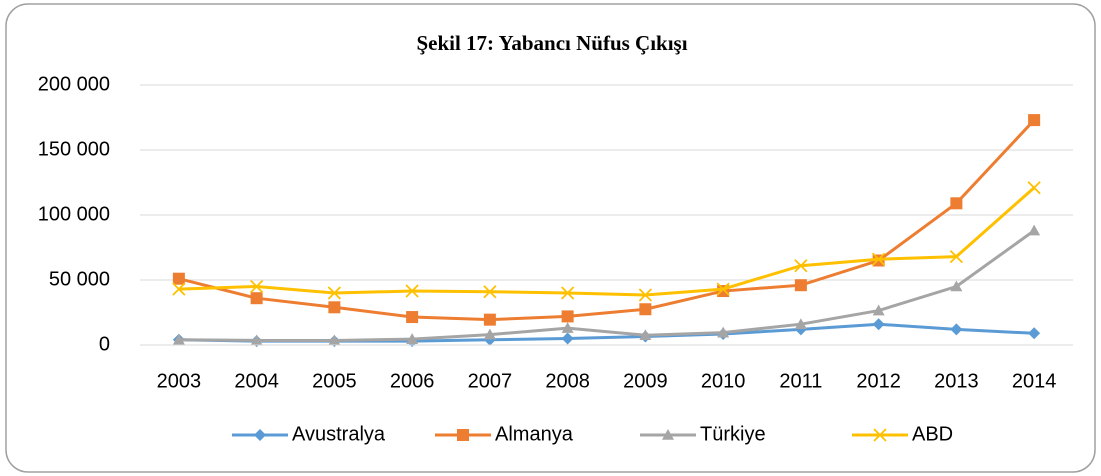 Image resolution: width=1101 pixels, height=476 pixels. What do you see at coordinates (490, 381) in the screenshot?
I see `x-tick-label: 2007` at bounding box center [490, 381].